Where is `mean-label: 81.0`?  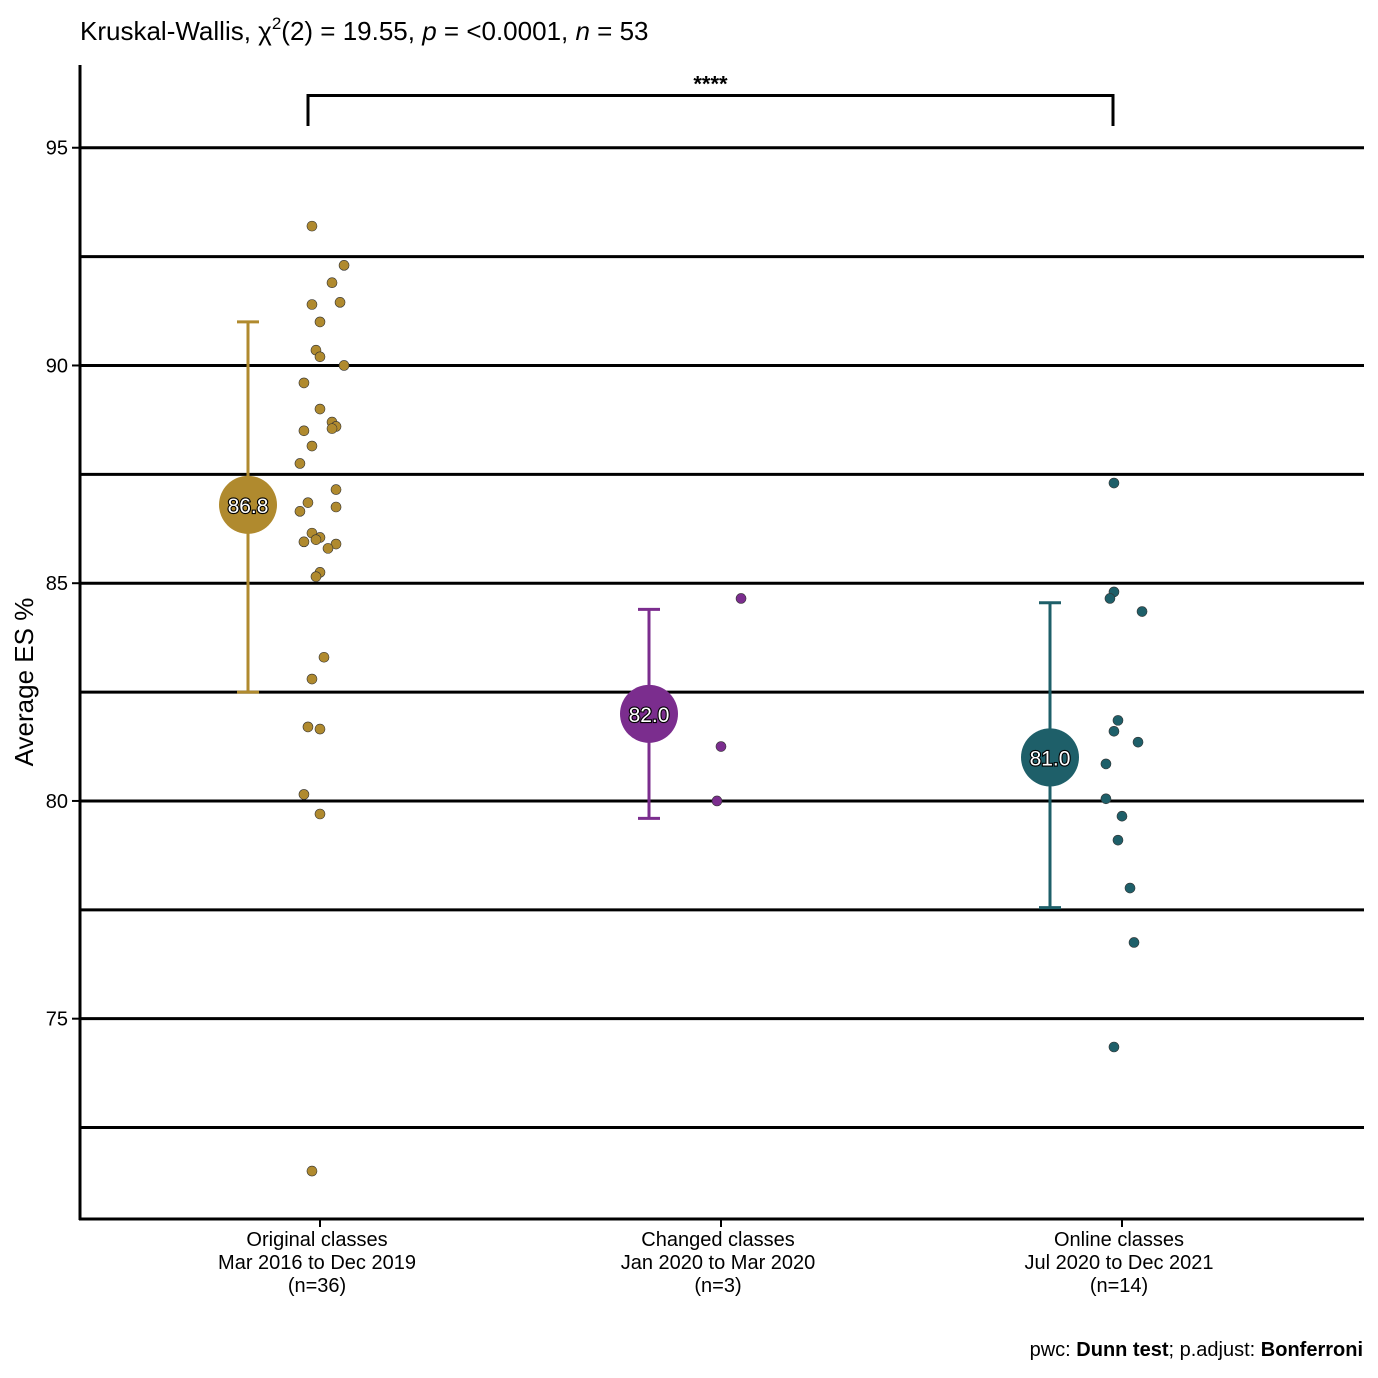
mean-label: 81.0 is located at coordinates (1050, 758).